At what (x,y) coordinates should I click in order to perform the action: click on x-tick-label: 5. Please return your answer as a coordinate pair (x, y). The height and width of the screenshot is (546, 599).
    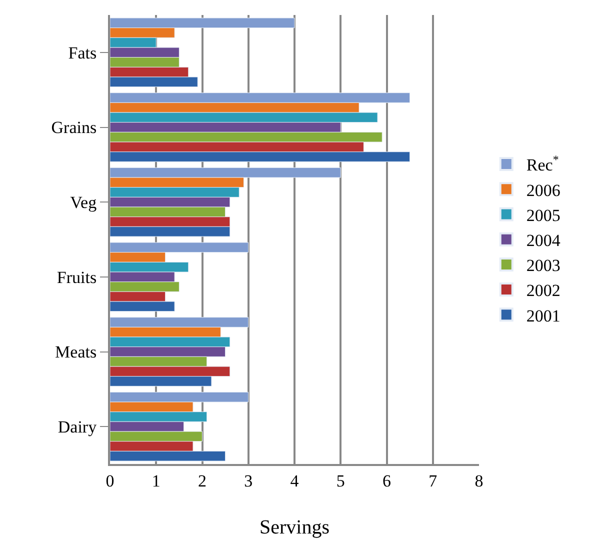
    Looking at the image, I should click on (340, 480).